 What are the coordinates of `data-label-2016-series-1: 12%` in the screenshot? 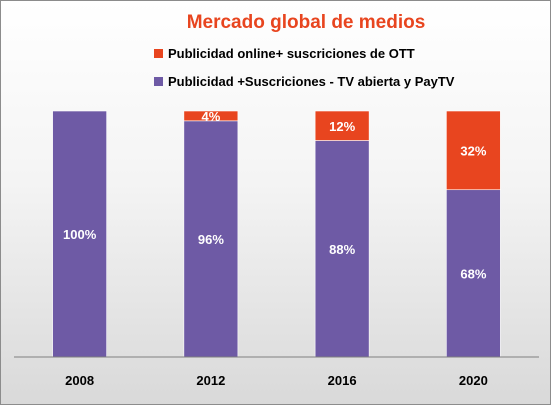 It's located at (342, 126).